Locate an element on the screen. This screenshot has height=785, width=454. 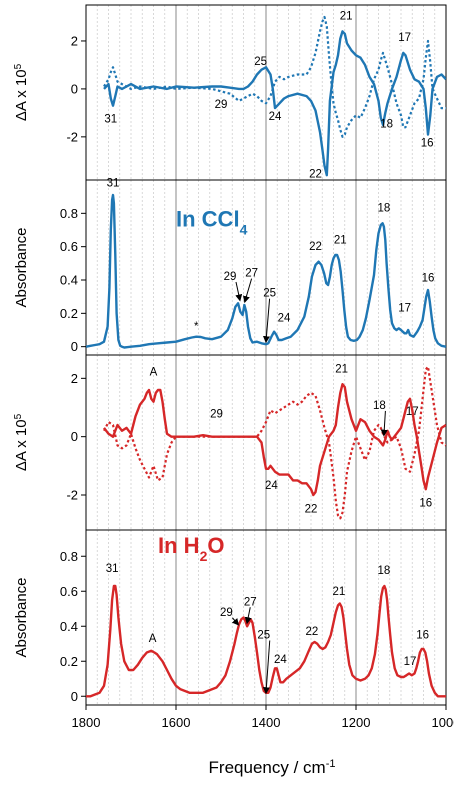
x-tick-label: 1400 is located at coordinates (266, 722).